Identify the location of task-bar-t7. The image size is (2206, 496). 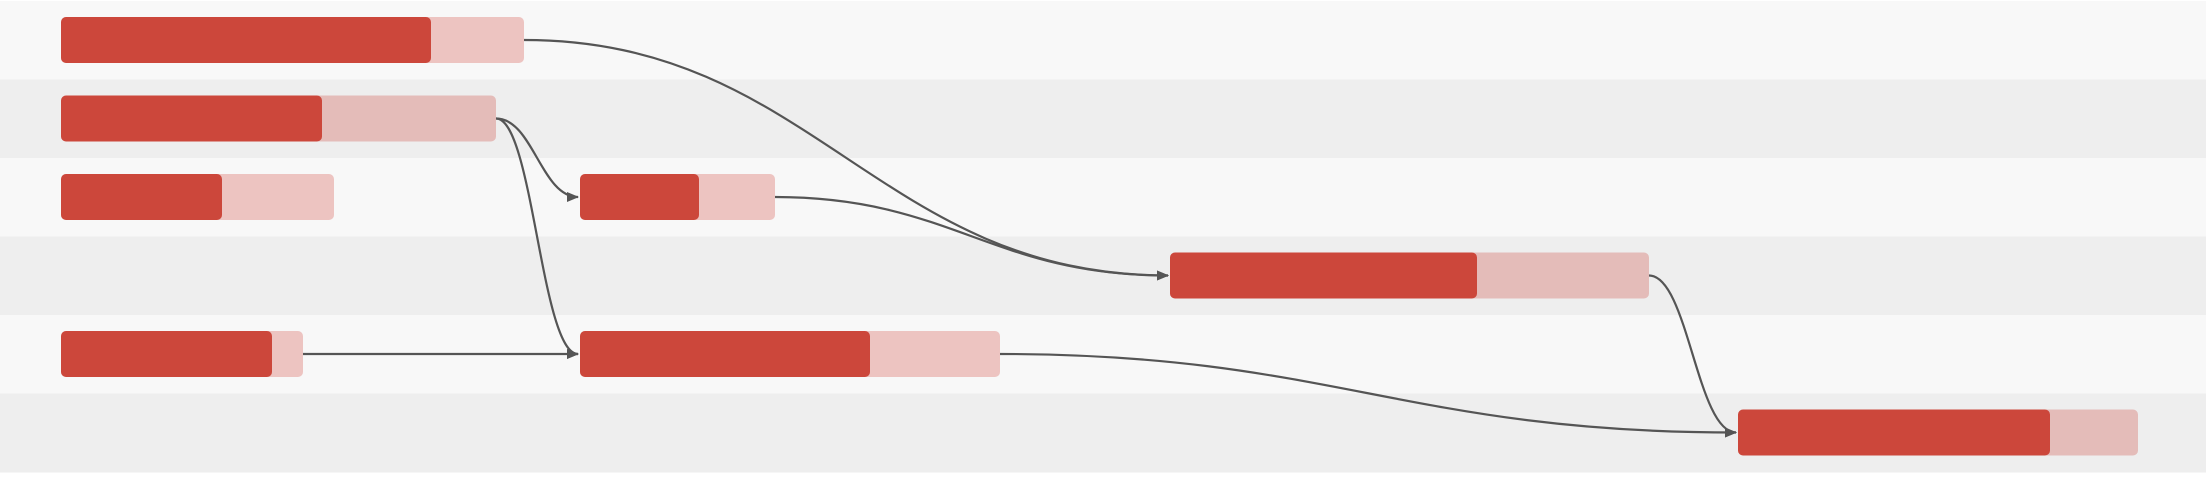
(1409, 275).